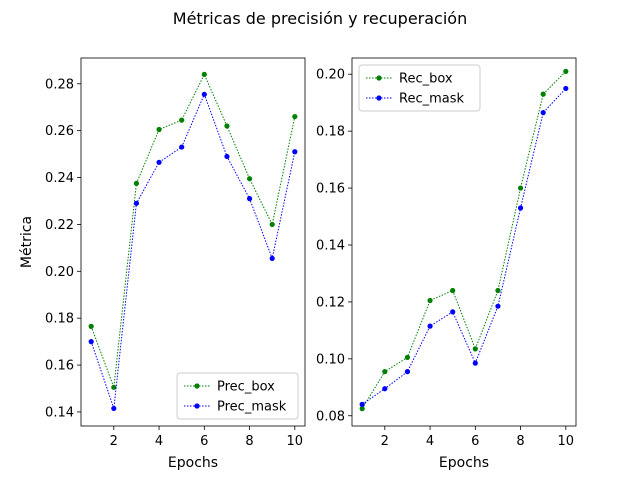  Describe the element at coordinates (197, 406) in the screenshot. I see `legend-marker-prec-mask` at that location.